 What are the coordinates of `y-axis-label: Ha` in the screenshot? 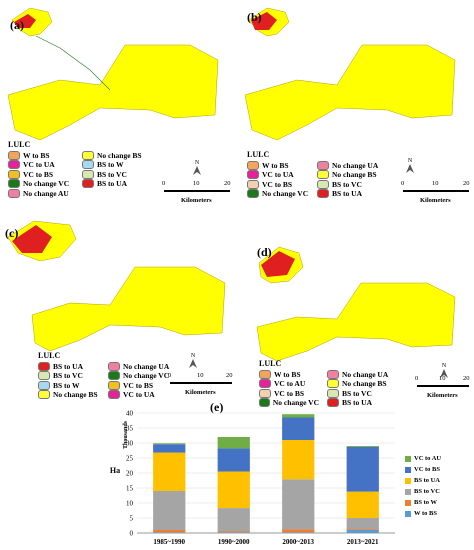 It's located at (115, 470).